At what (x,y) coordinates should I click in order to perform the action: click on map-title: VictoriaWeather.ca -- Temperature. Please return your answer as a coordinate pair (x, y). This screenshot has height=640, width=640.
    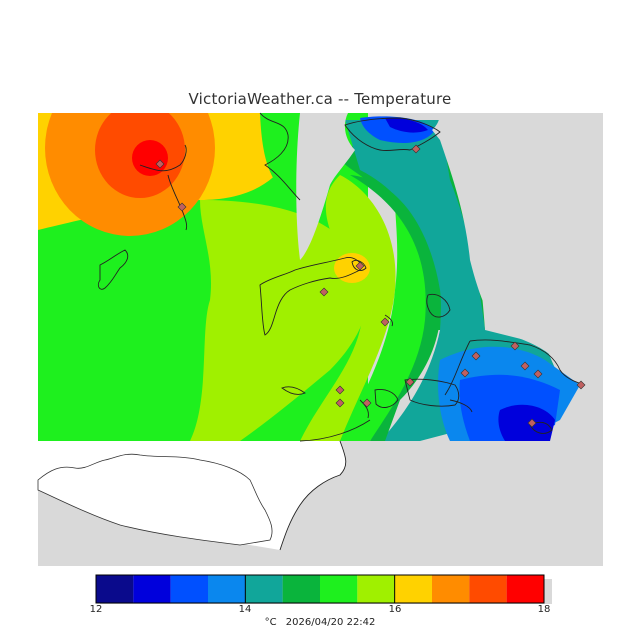
    Looking at the image, I should click on (320, 99).